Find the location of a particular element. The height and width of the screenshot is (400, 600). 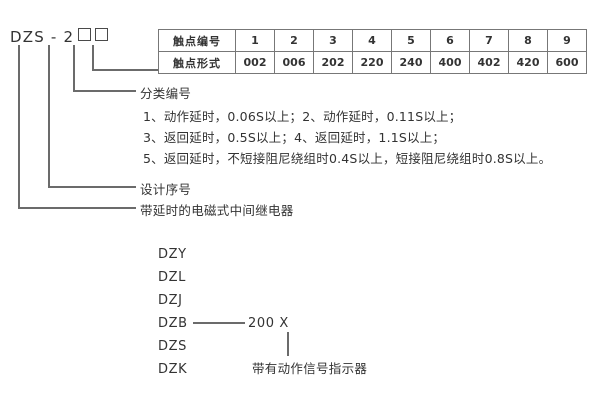

row-header-contact-form: 触点形式 is located at coordinates (197, 62).